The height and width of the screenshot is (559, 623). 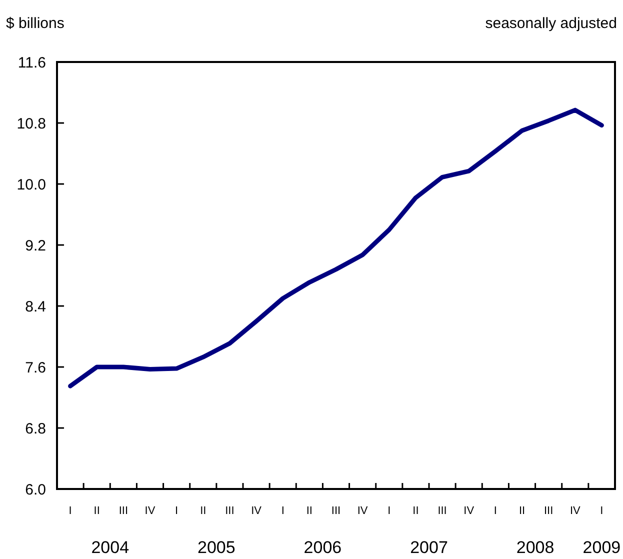 I want to click on y-tick-label: 6.8, so click(x=35, y=429).